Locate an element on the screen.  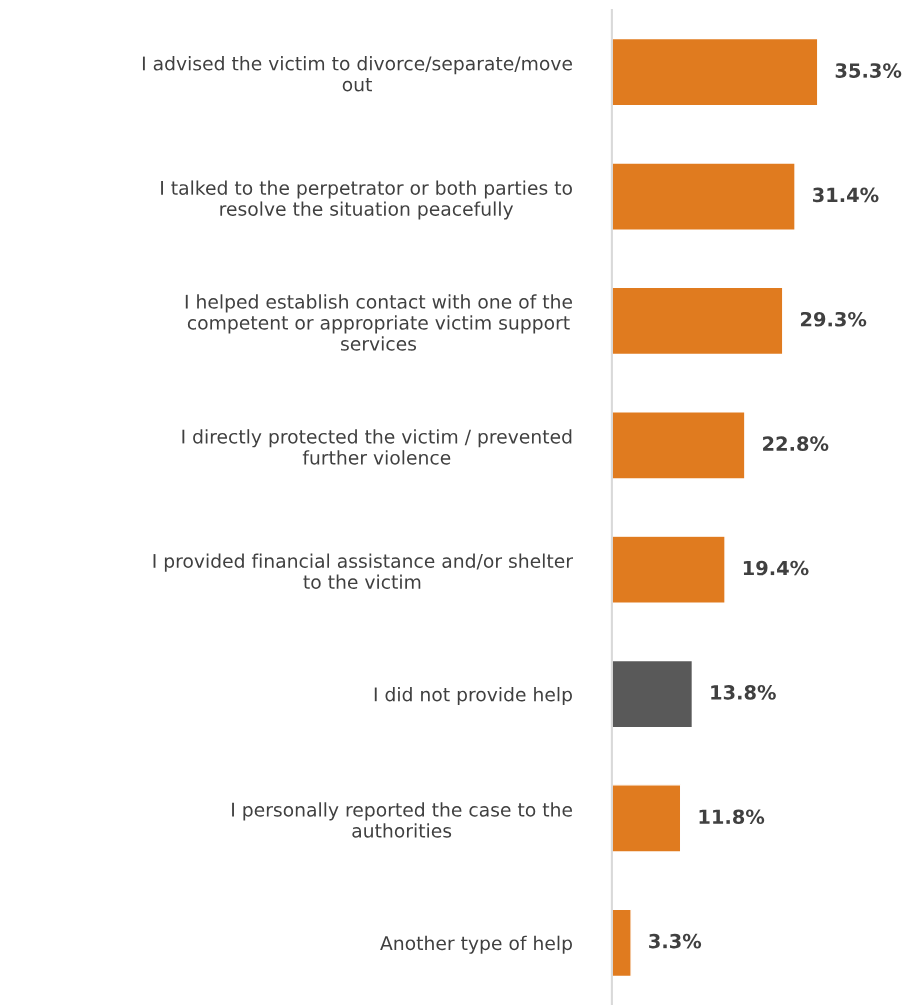
data-label: 31.4% is located at coordinates (845, 195).